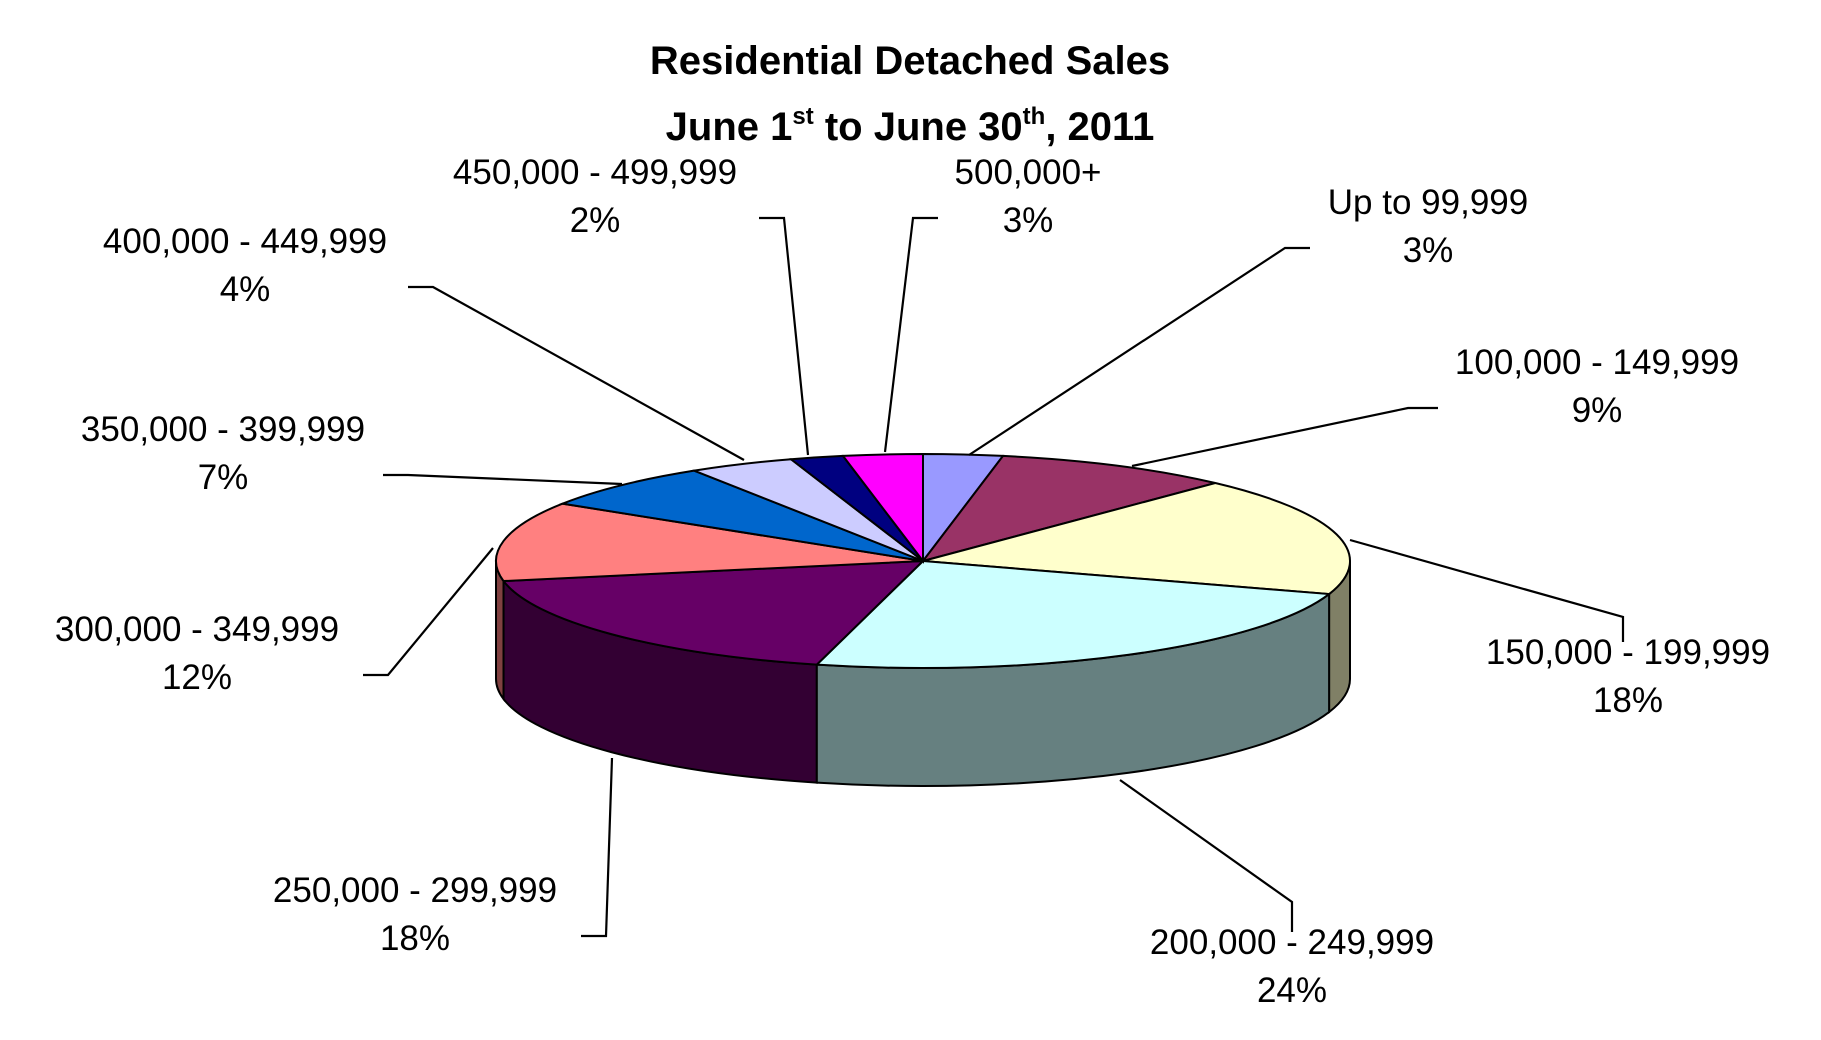  What do you see at coordinates (197, 629) in the screenshot?
I see `category-label-300-000-349-999: 300,000 - 349,999` at bounding box center [197, 629].